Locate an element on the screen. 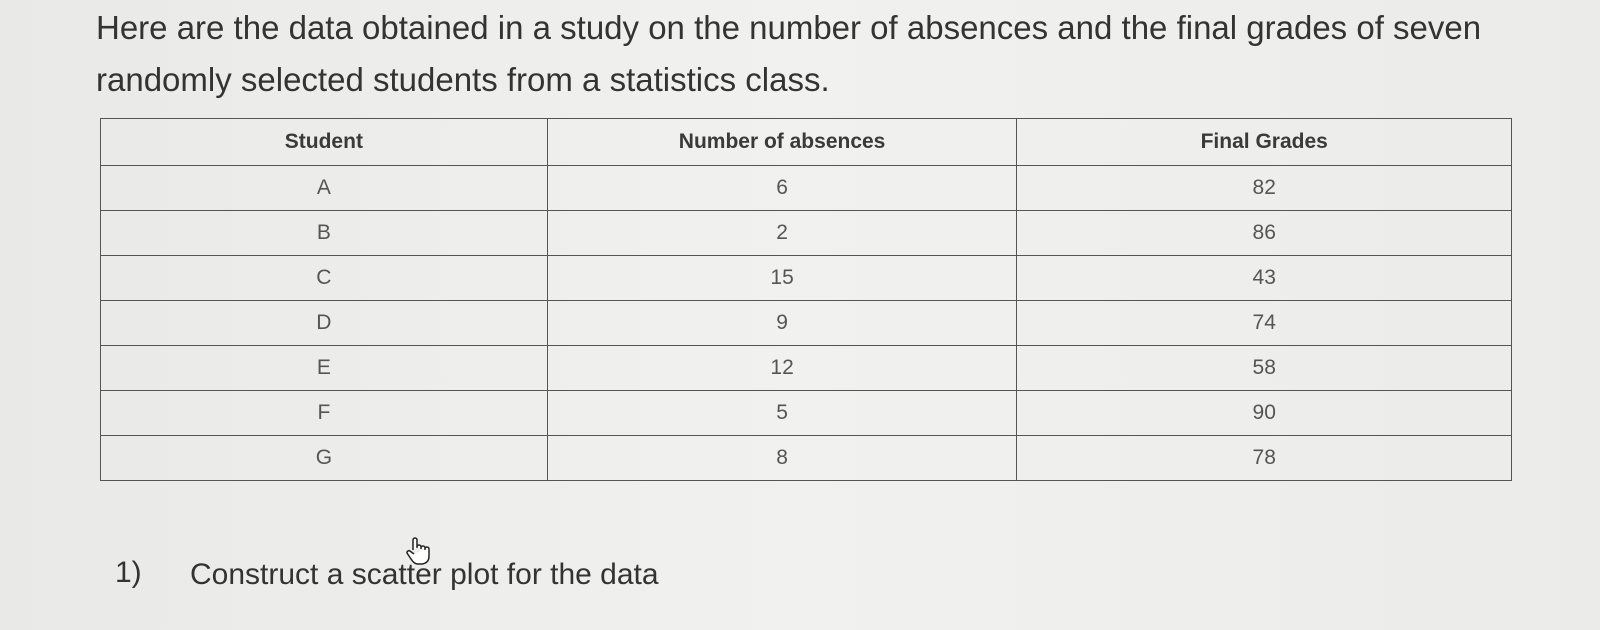 This screenshot has width=1600, height=630. table-cell: 9 is located at coordinates (782, 323).